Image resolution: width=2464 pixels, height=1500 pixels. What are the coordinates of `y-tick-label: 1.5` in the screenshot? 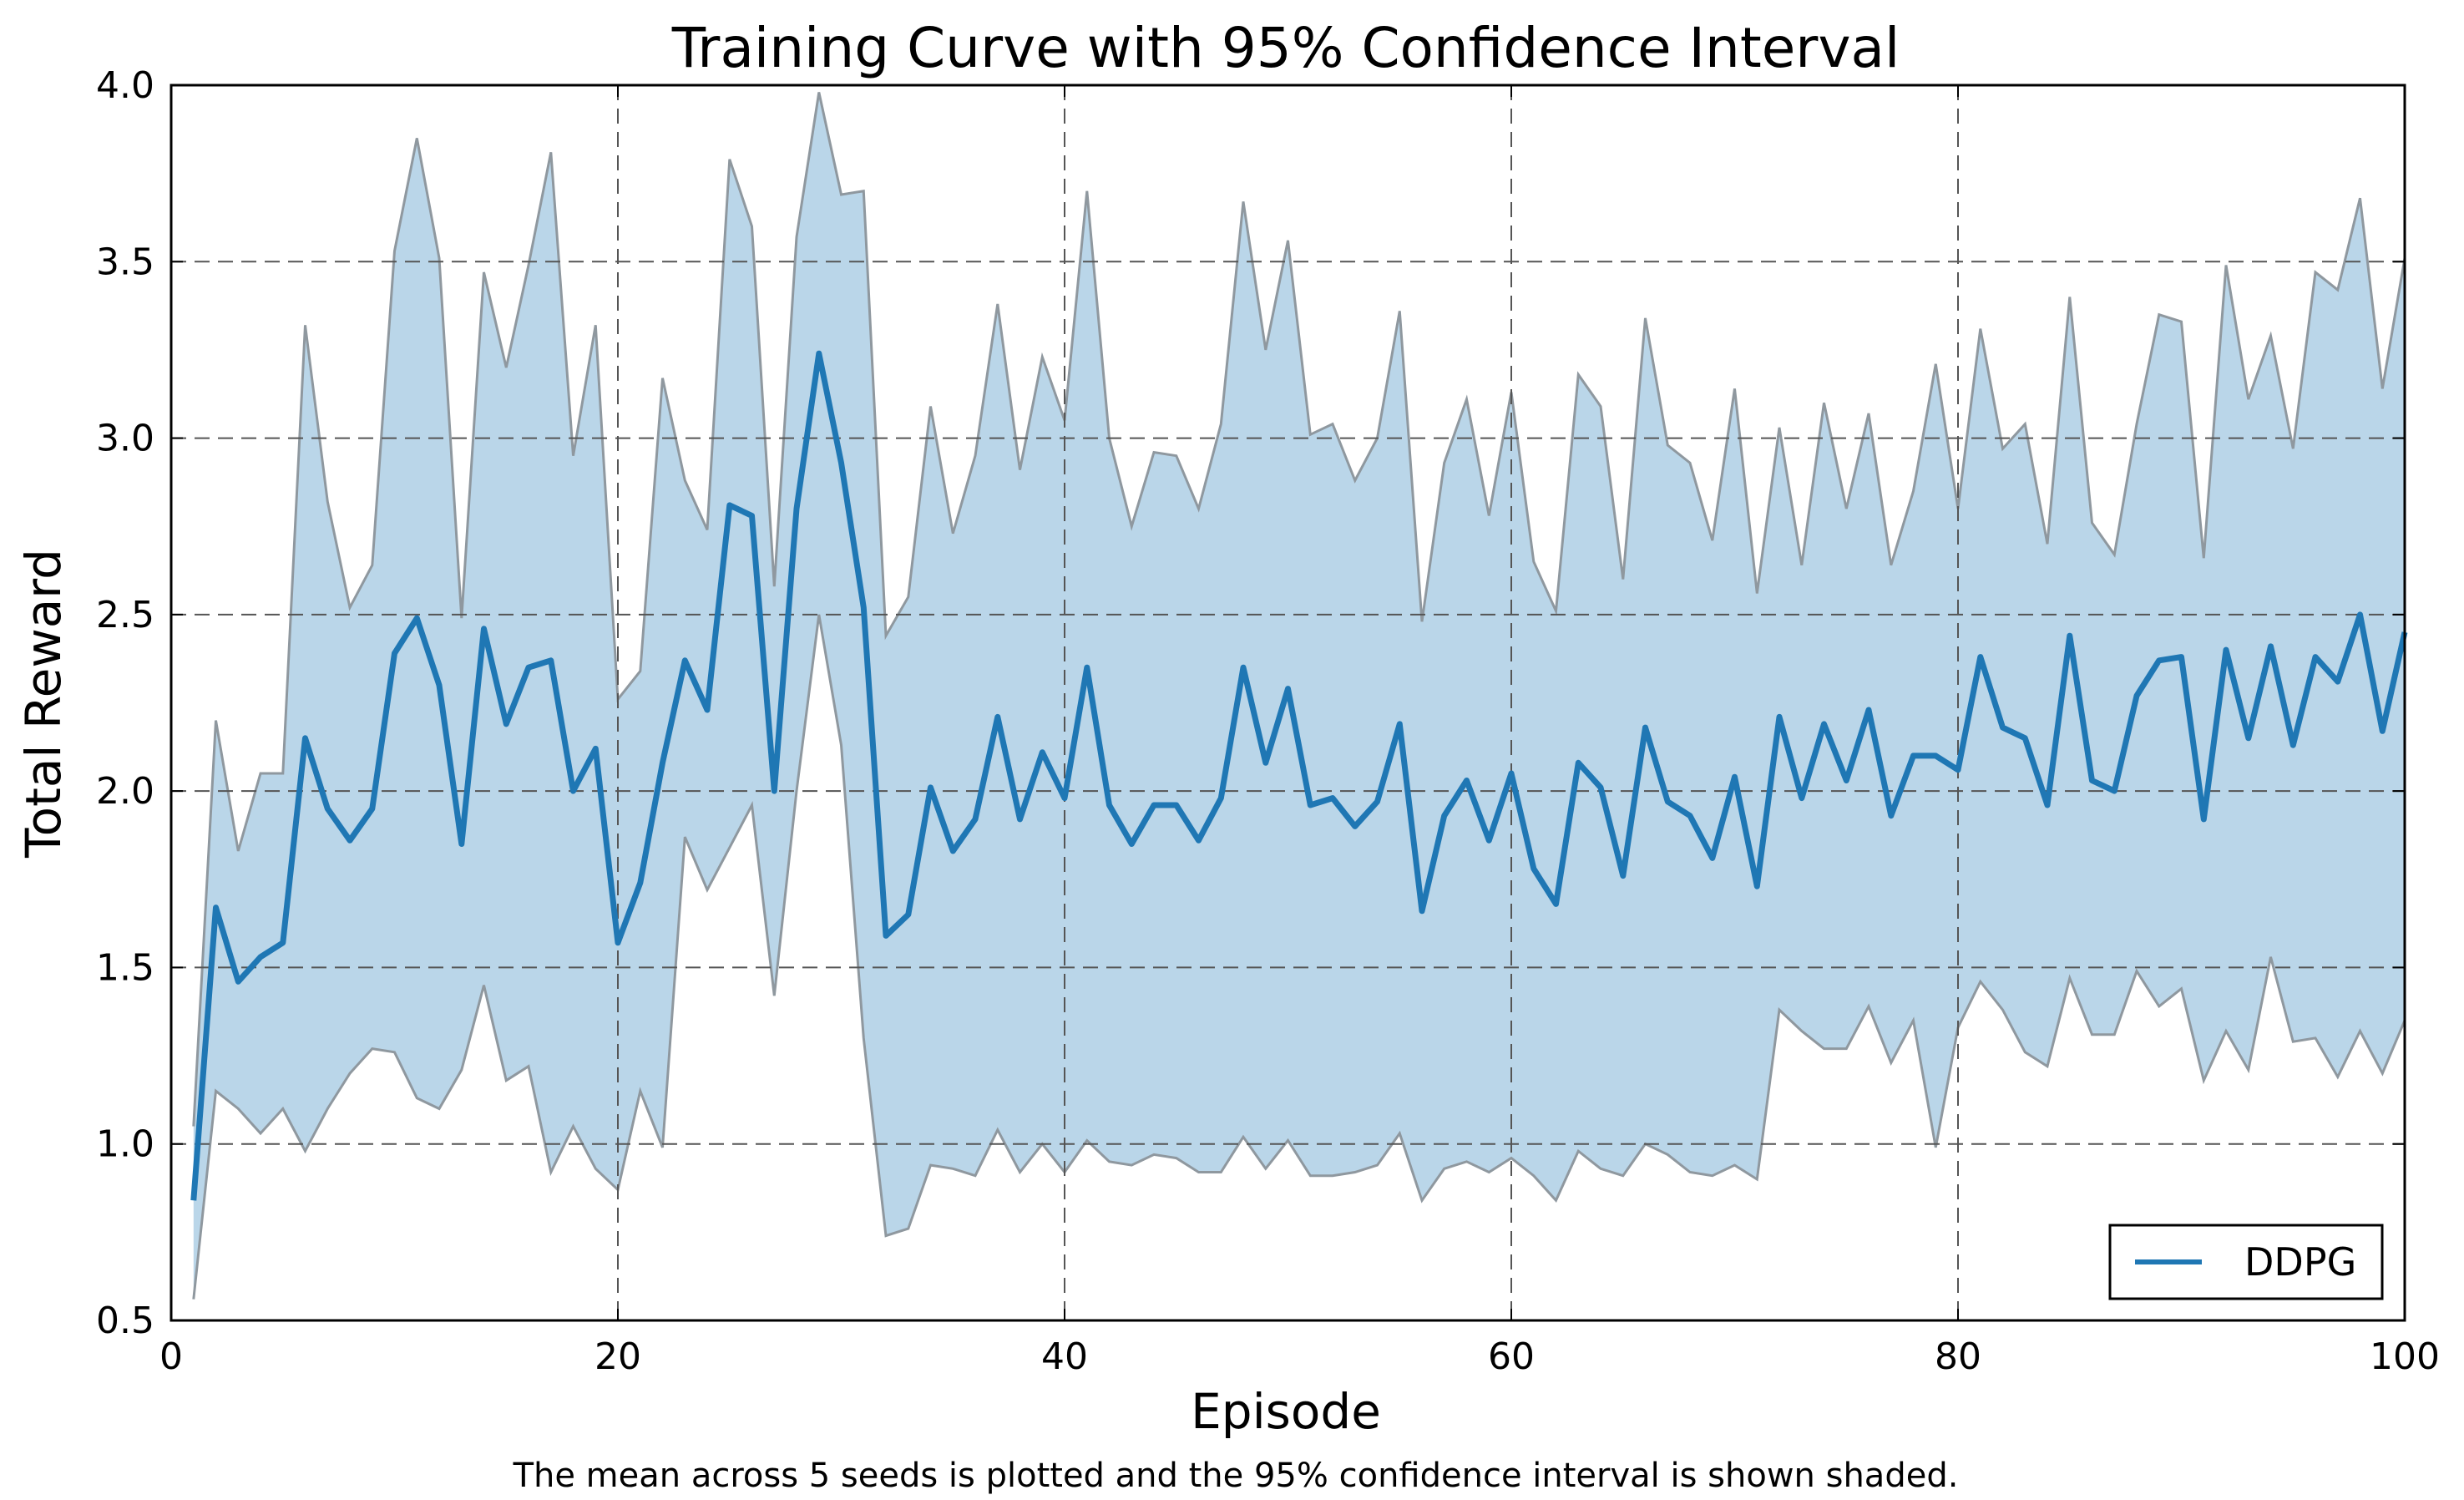 It's located at (125, 968).